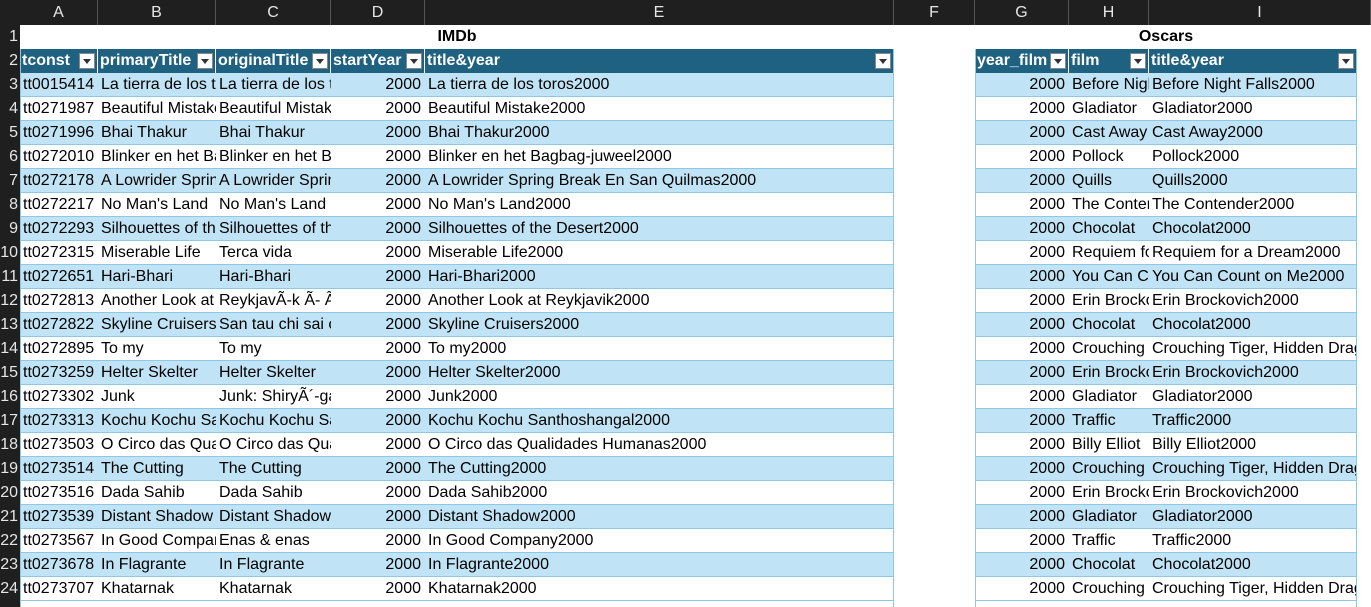  I want to click on imdb-cell: Kochu Kochu Santhoshangal2000, so click(659, 421).